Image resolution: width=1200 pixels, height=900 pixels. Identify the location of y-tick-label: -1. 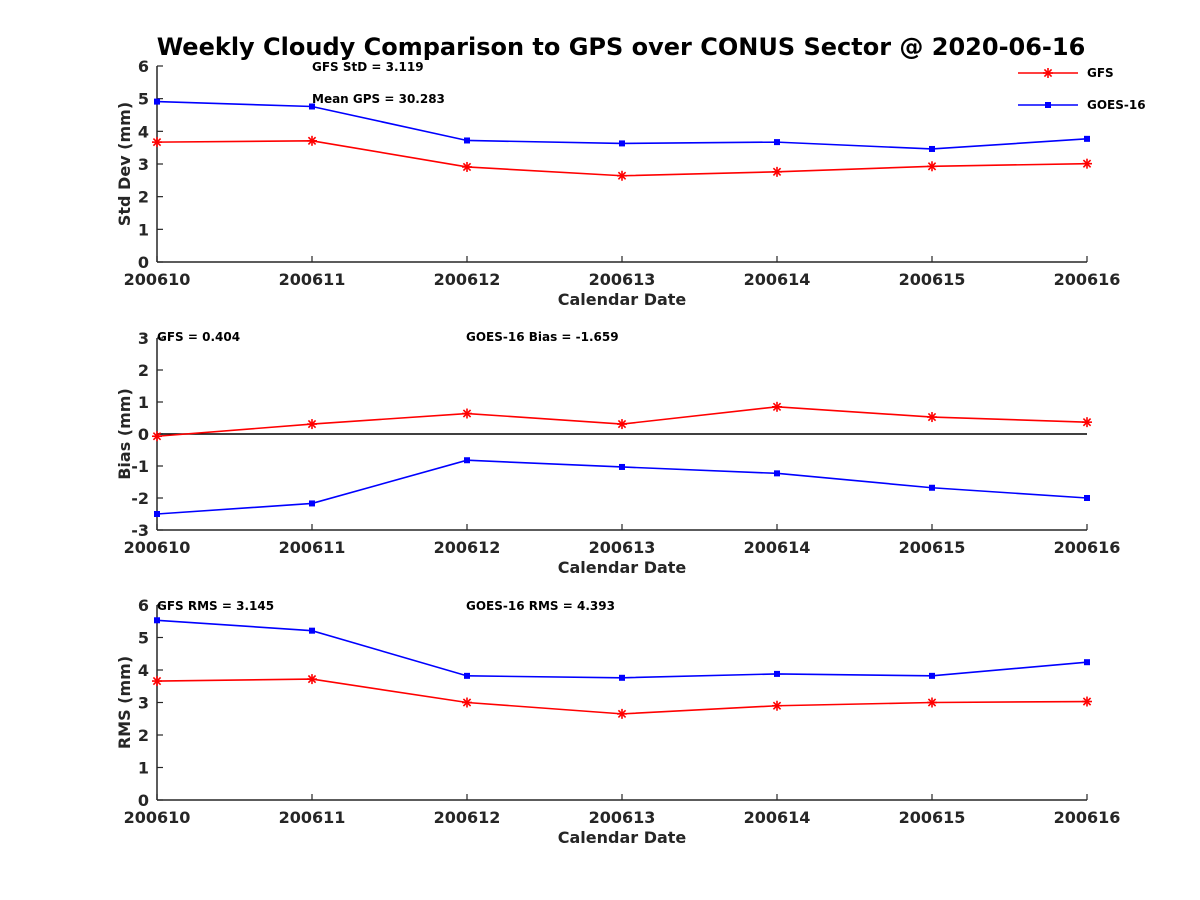
(140, 466).